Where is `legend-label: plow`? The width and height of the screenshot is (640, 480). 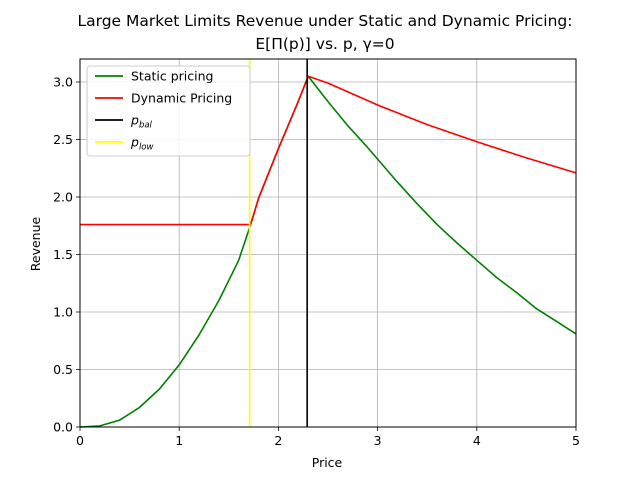
legend-label: plow is located at coordinates (141, 144).